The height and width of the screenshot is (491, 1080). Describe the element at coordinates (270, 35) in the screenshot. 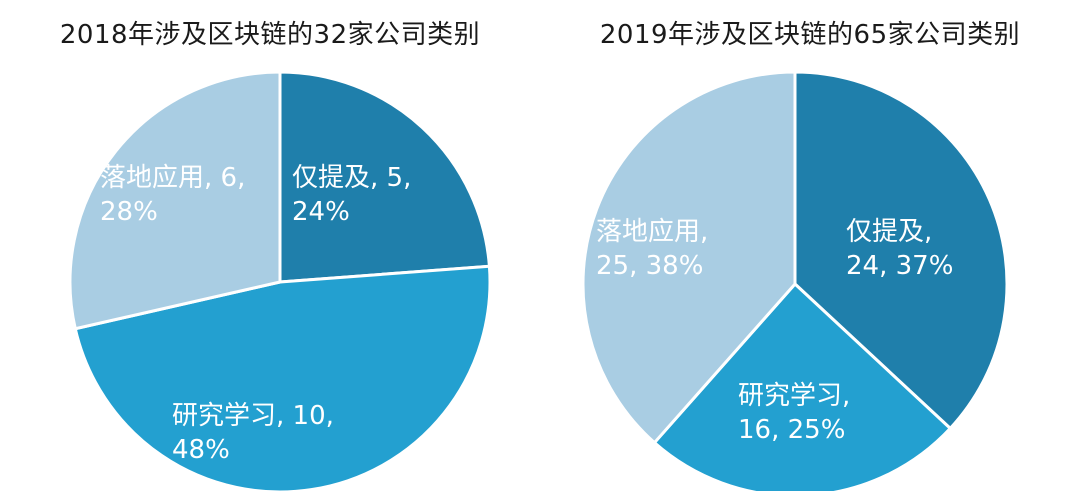

I see `chart-title: 2018年涉及区块链的32家公司类别` at that location.